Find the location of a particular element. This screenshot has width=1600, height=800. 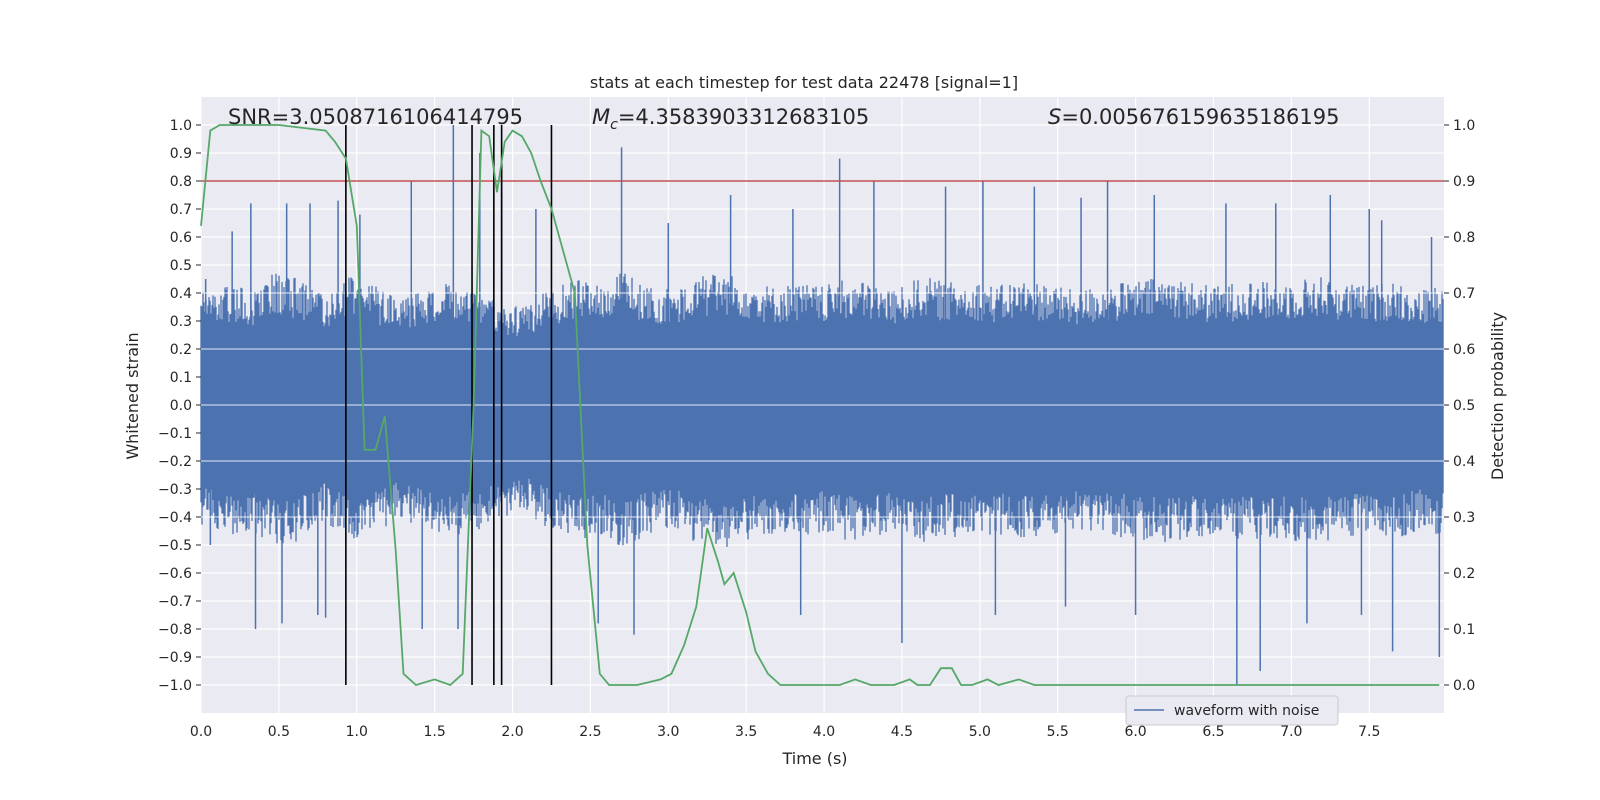

x-tick-label: 1.0 is located at coordinates (357, 732).